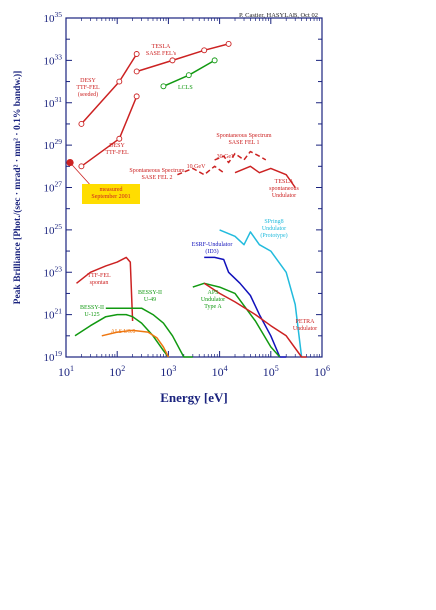  What do you see at coordinates (284, 182) in the screenshot?
I see `annotation-tesla-spont-line-0: TESLA` at bounding box center [284, 182].